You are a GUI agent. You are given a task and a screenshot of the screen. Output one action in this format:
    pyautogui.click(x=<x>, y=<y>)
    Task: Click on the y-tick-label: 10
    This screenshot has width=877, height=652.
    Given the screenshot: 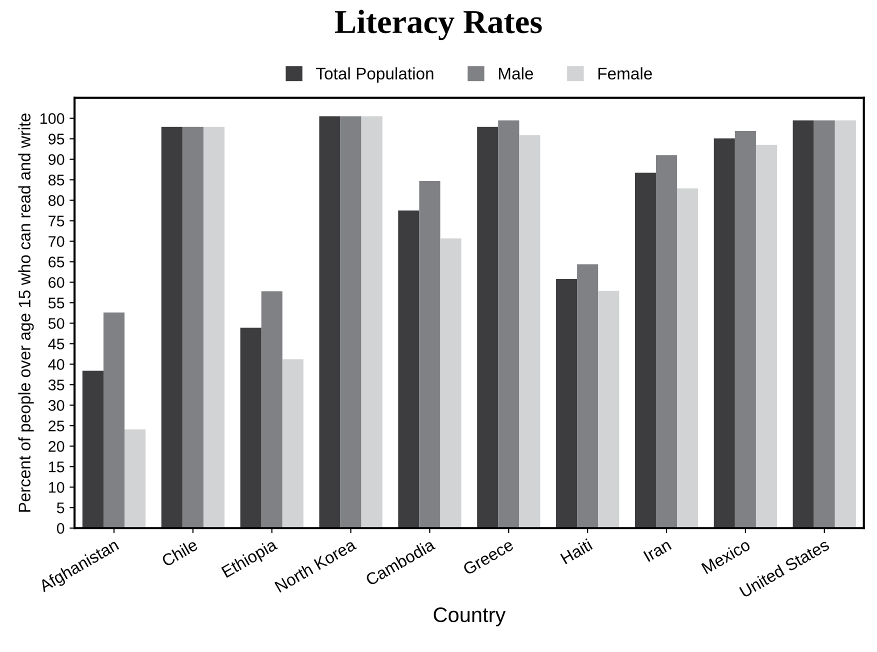 What is the action you would take?
    pyautogui.click(x=56, y=487)
    